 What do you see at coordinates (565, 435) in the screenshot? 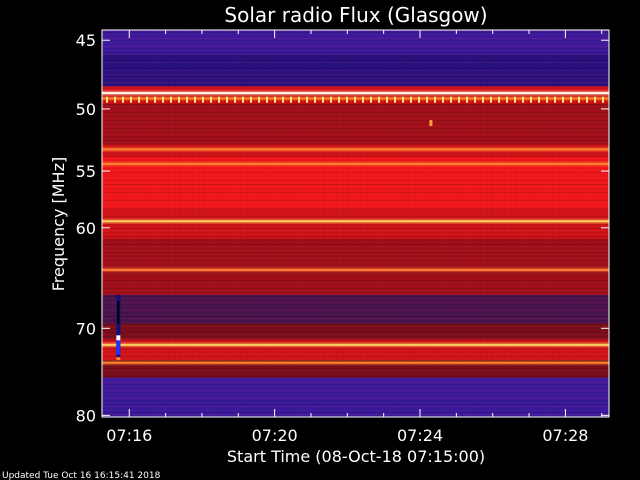
I see `x-tick-label: 07:28` at bounding box center [565, 435].